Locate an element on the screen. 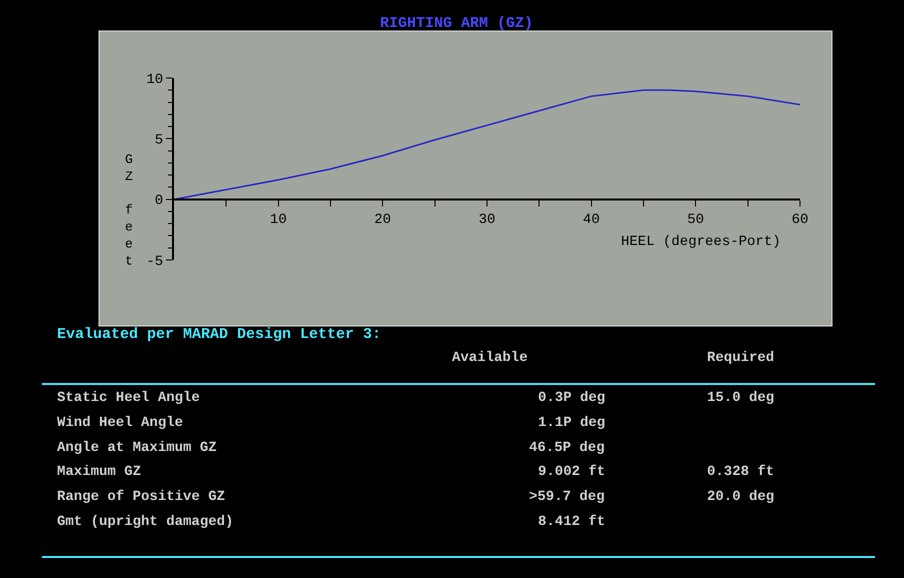  text: Range of Positive GZ >59.7 deg 20.0 deg is located at coordinates (415, 497).